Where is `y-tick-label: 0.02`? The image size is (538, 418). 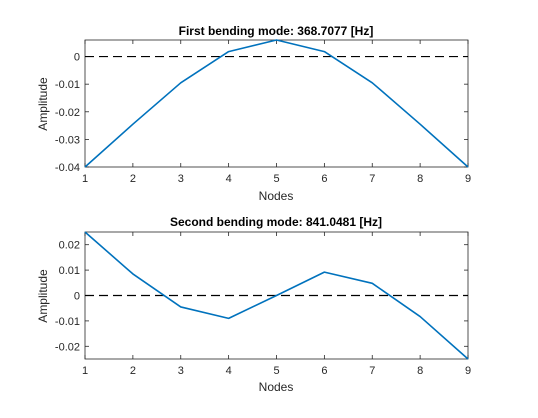
y-tick-label: 0.02 is located at coordinates (69, 246).